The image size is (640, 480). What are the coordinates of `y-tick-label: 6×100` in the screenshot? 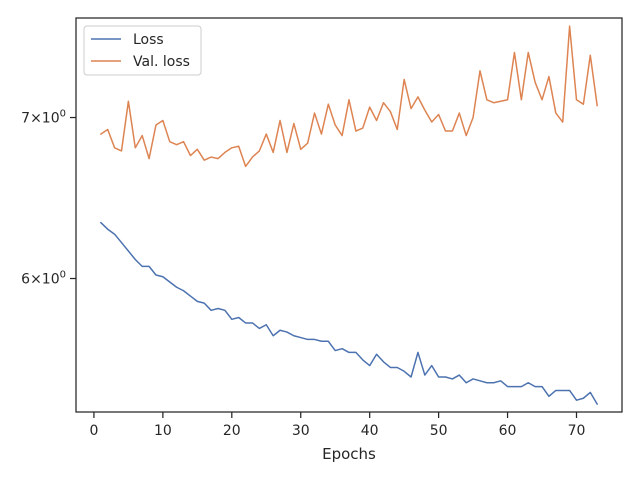 It's located at (43, 279).